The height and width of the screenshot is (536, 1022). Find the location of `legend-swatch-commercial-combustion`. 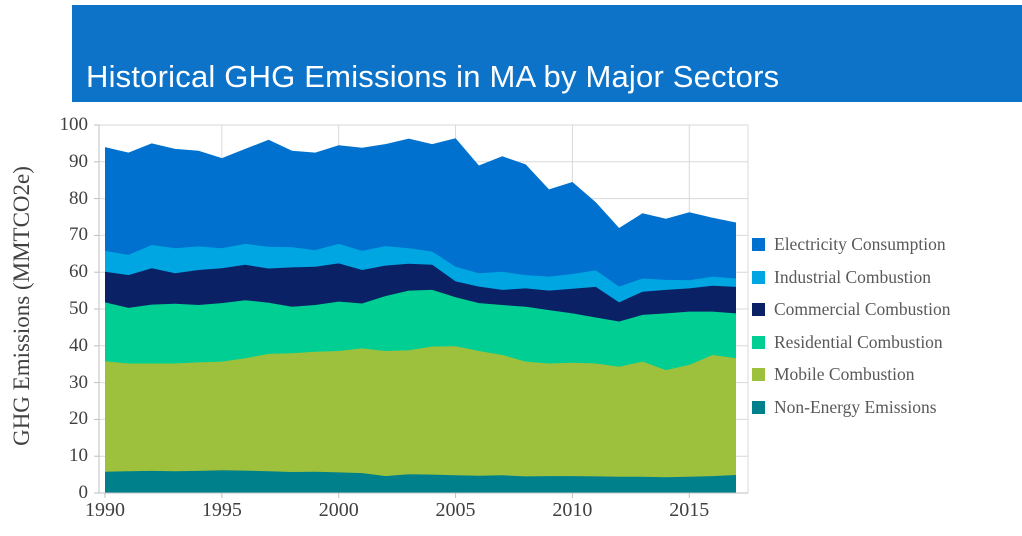

legend-swatch-commercial-combustion is located at coordinates (758, 310).